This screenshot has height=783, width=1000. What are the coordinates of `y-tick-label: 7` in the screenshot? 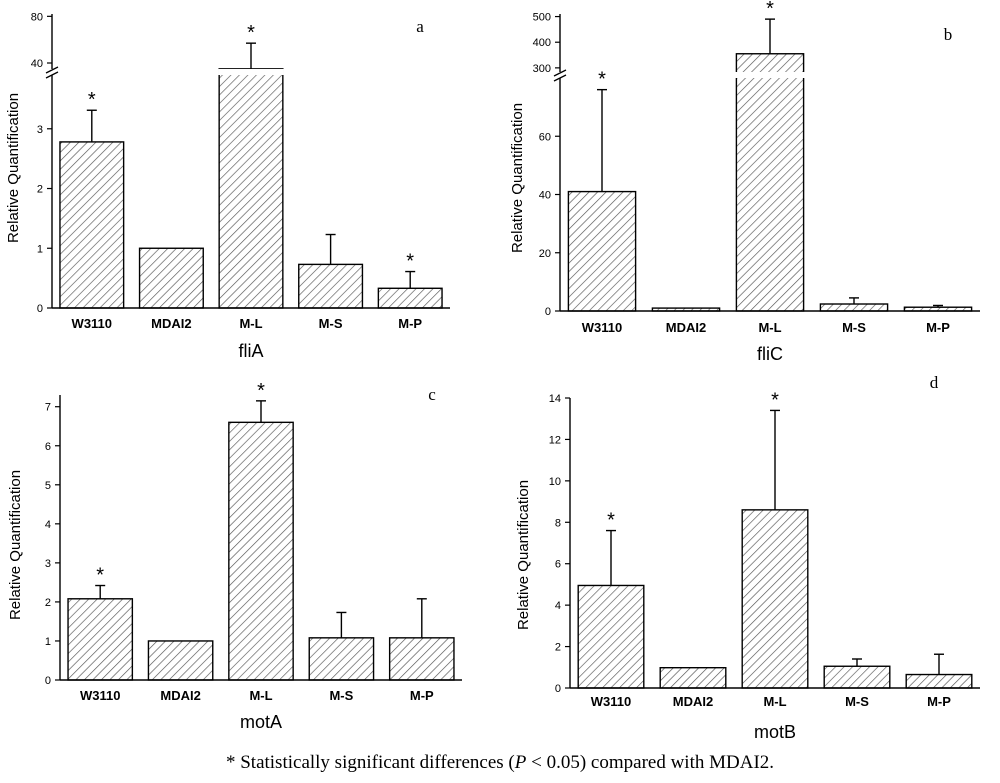 It's located at (48, 408).